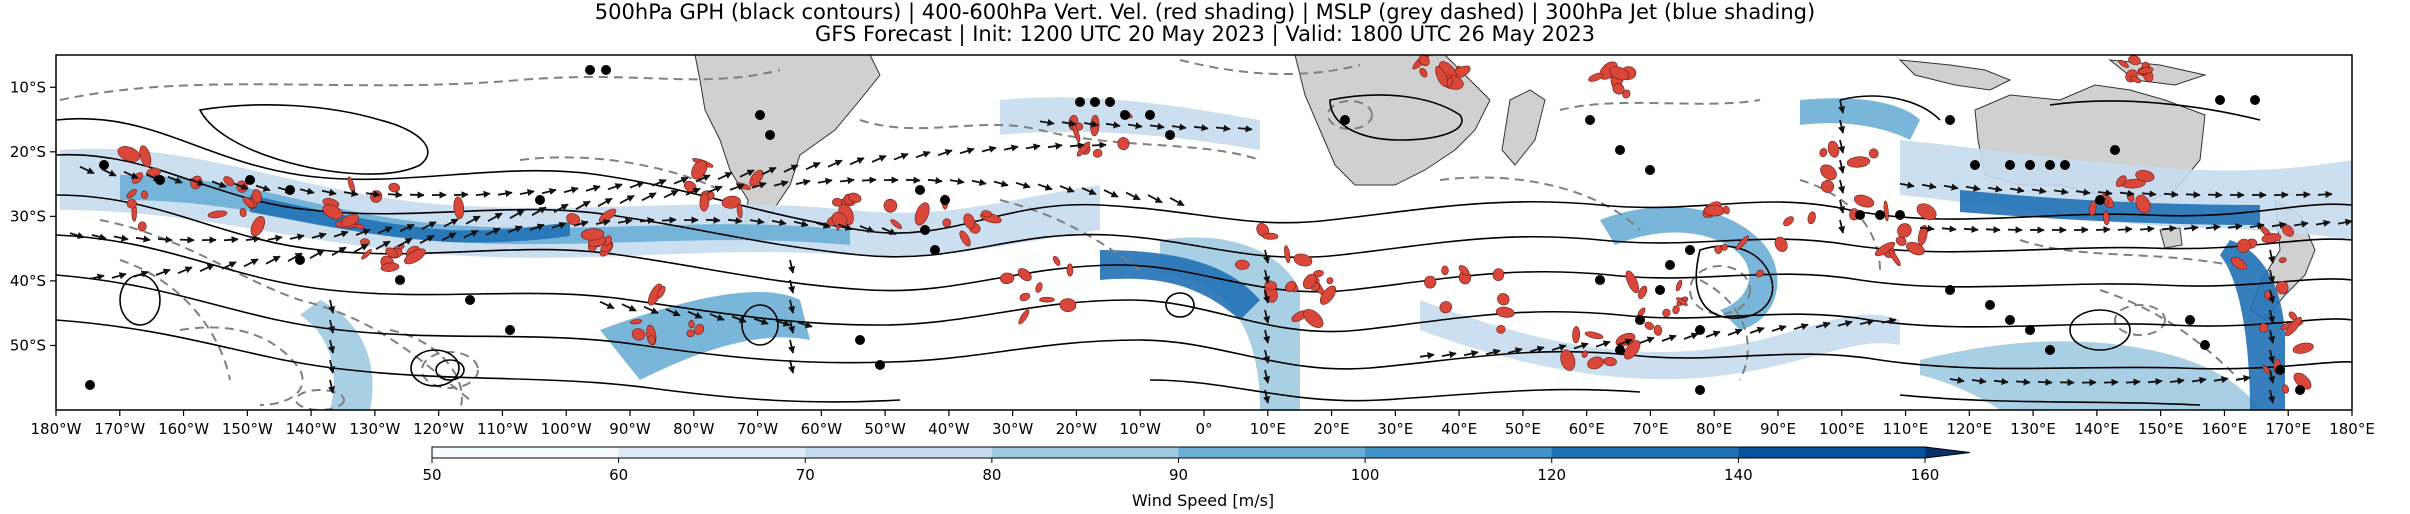  I want to click on lon-tick-label: 150°W, so click(247, 429).